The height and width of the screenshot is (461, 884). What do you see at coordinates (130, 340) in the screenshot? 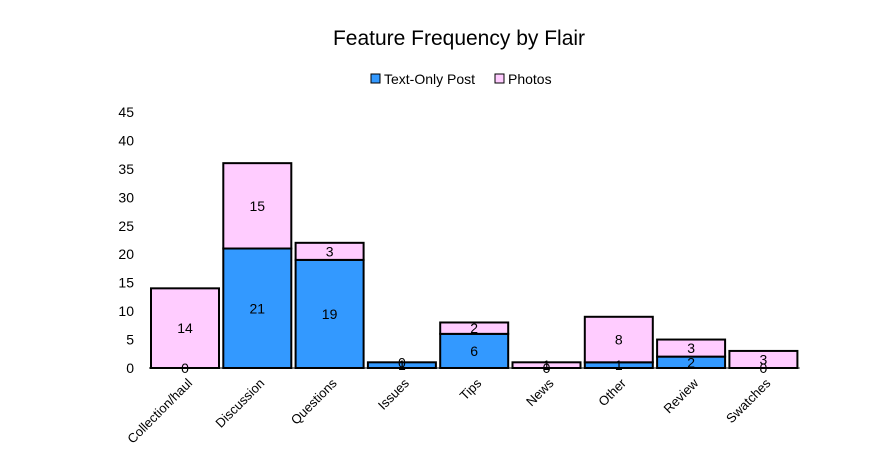
I see `y-tick-label: 5` at bounding box center [130, 340].